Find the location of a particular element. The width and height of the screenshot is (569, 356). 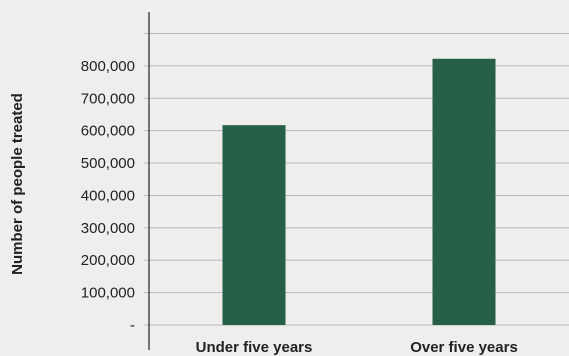

y-tick-label: 300,000 is located at coordinates (108, 228).